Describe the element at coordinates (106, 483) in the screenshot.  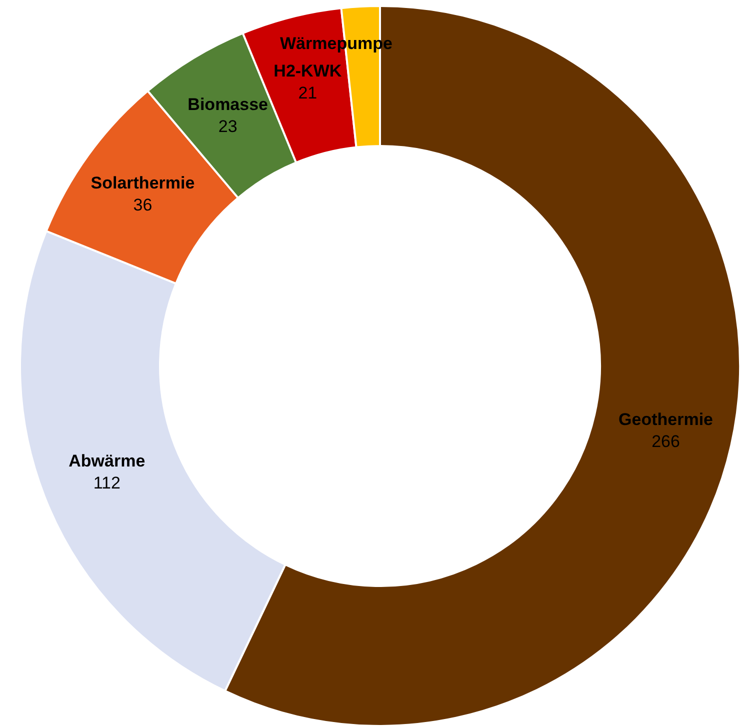
I see `data-label: 112` at that location.